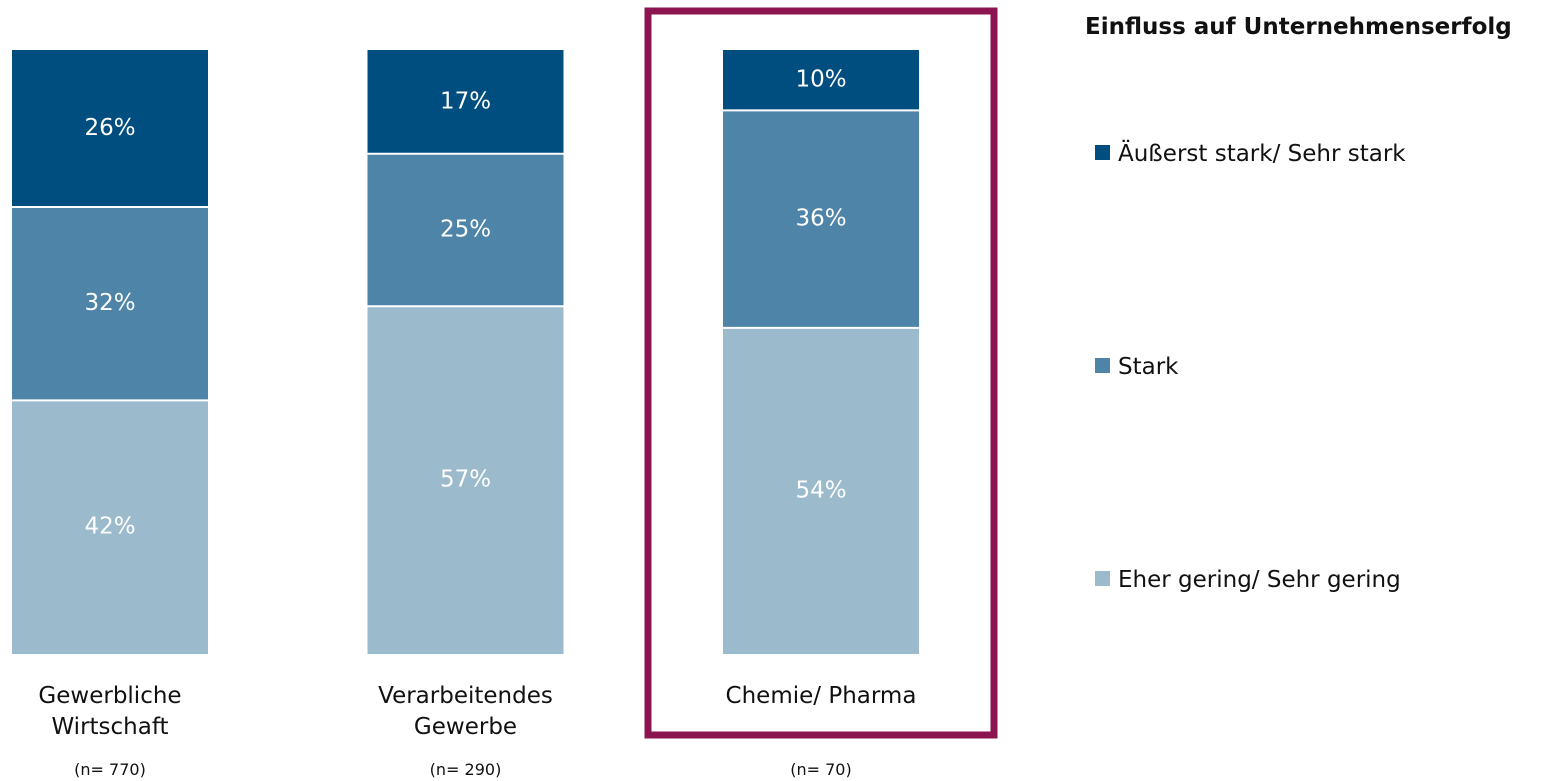 This screenshot has height=781, width=1556. I want to click on sample-size: (n= 70), so click(821, 769).